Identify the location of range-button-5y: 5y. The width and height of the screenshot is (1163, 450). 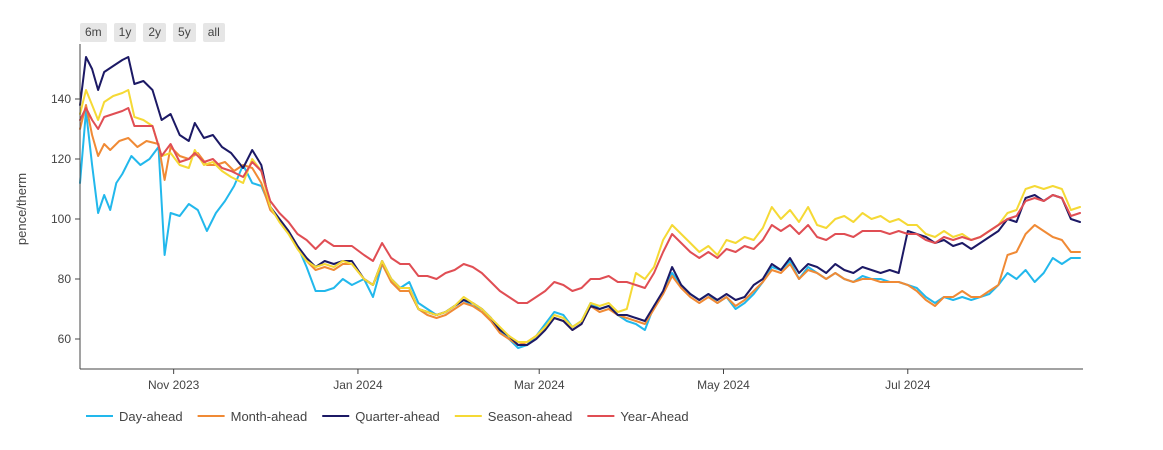
(184, 32).